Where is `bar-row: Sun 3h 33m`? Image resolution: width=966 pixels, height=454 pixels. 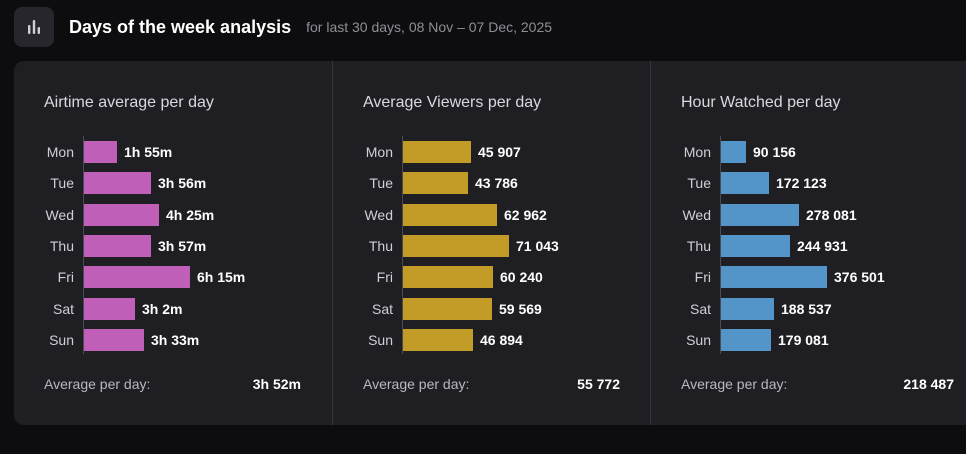 bar-row: Sun 3h 33m is located at coordinates (173, 339).